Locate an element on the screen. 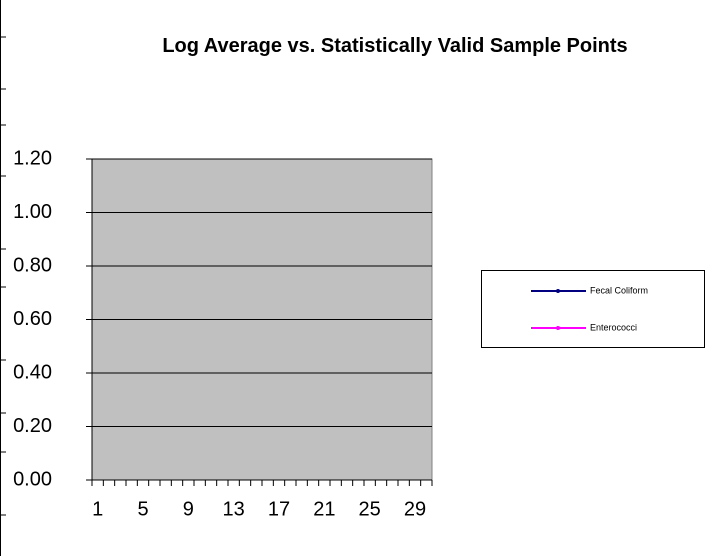 This screenshot has height=556, width=715. x-tick-label: 29 is located at coordinates (415, 509).